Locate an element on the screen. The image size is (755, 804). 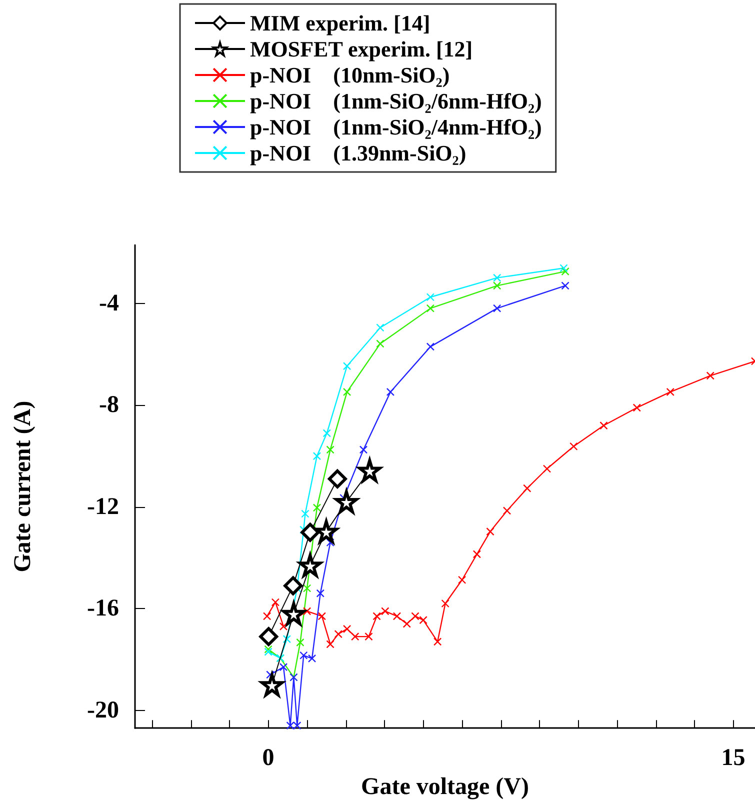
x-tick-label: 15 is located at coordinates (733, 758).